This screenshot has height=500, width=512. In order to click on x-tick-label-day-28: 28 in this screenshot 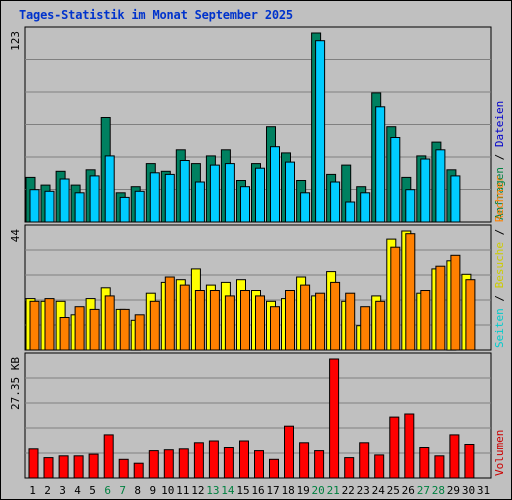, I will do `click(438, 490)`.